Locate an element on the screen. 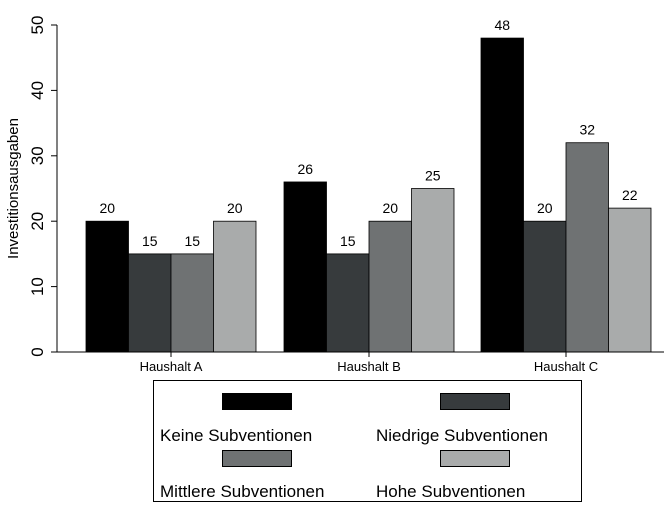 This screenshot has width=666, height=505. x-axis: Haushalt A Haushalt B Haushalt C is located at coordinates (360, 362).